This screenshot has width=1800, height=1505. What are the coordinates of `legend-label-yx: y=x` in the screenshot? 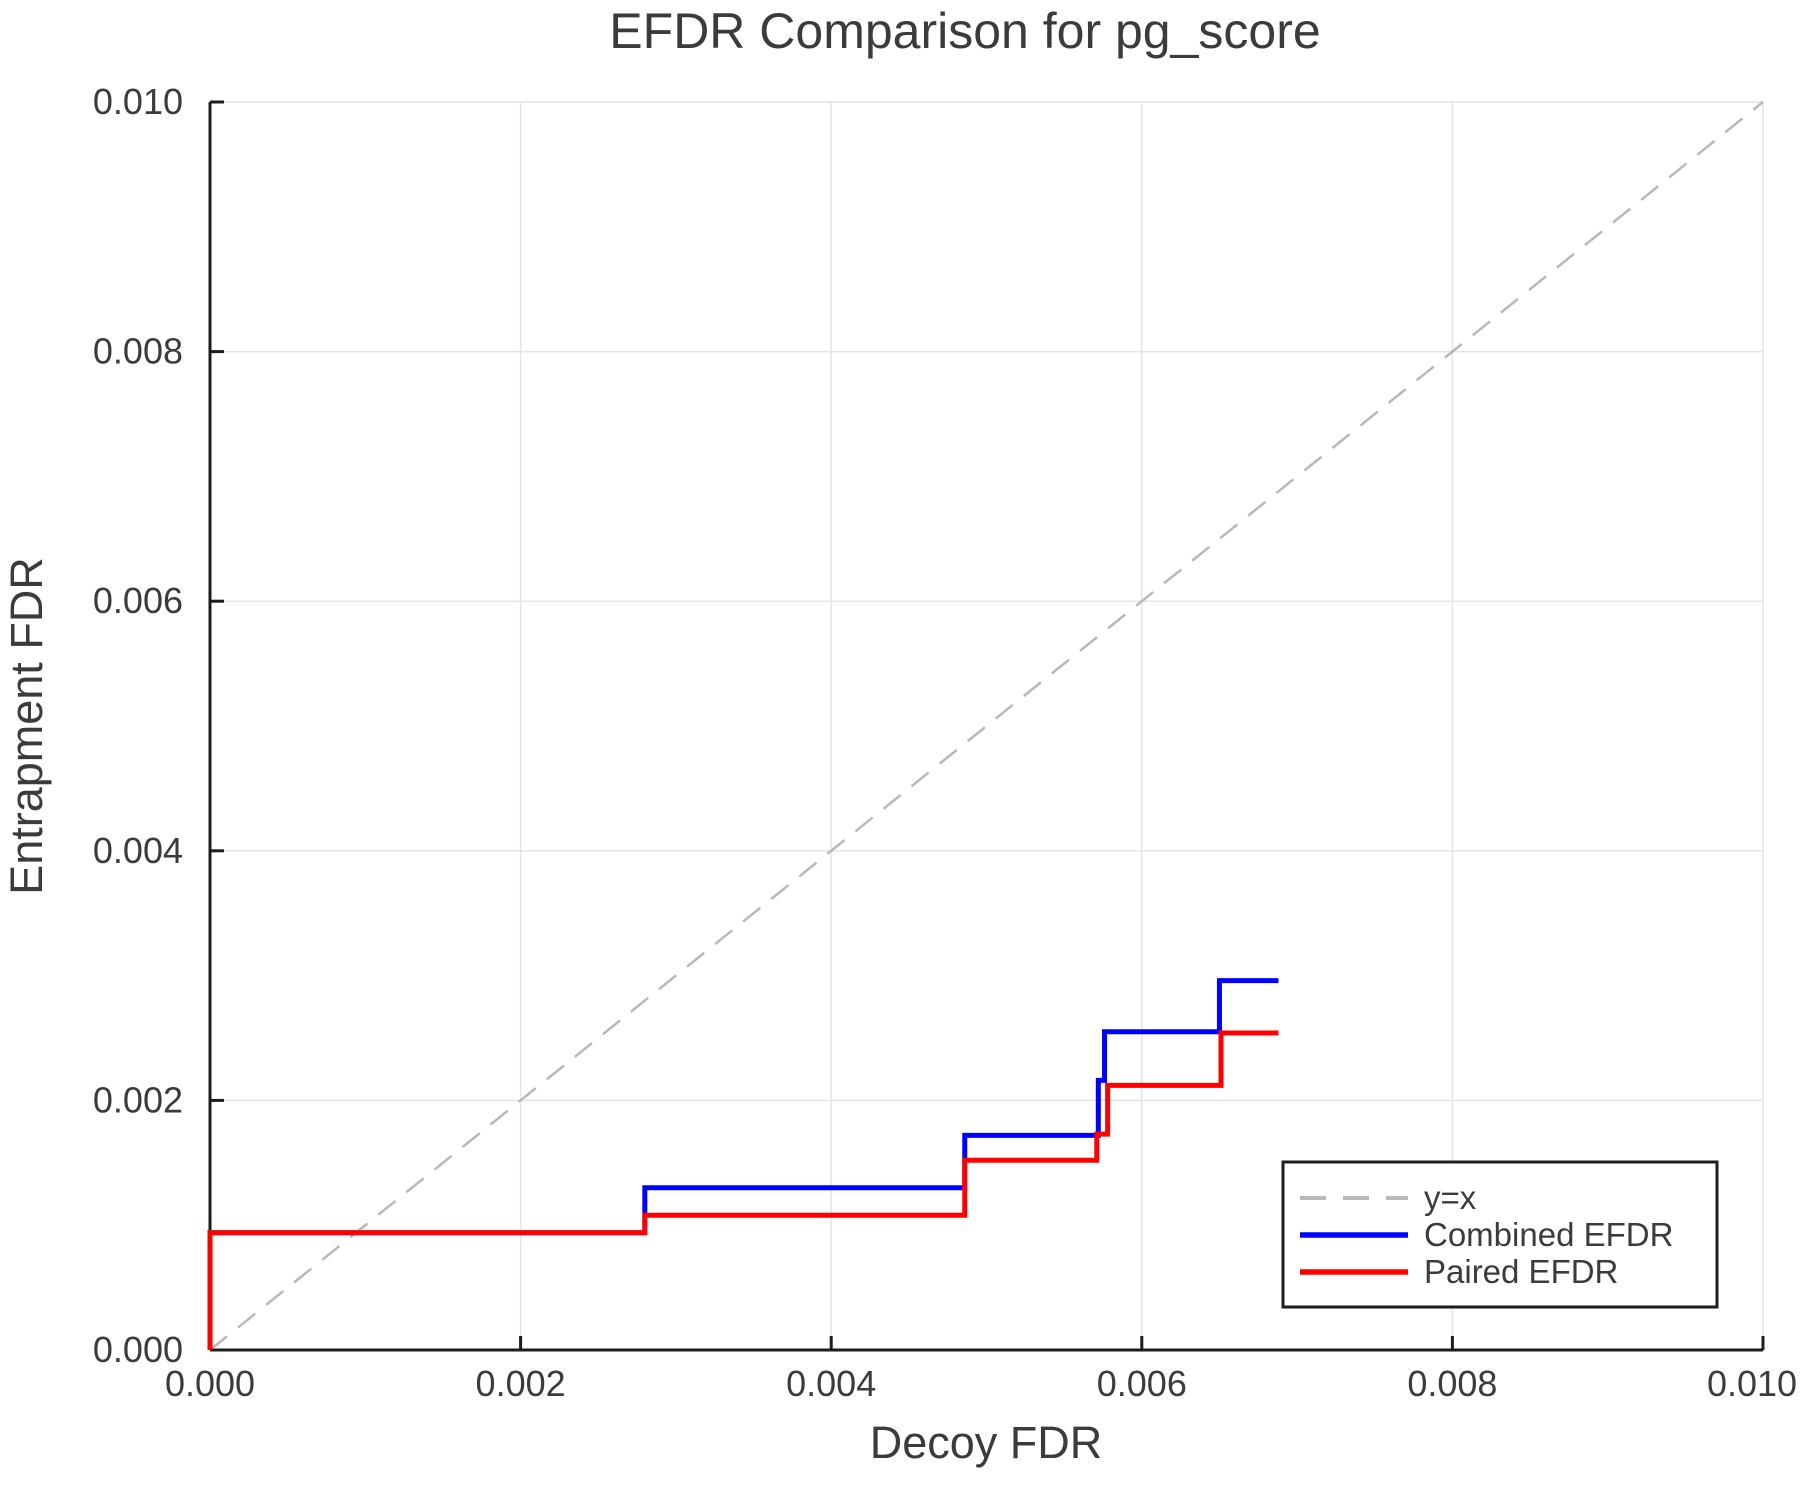 It's located at (1450, 1197).